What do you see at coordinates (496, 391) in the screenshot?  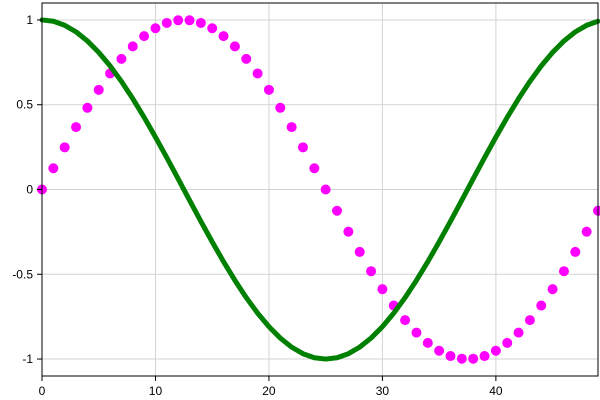 I see `x-tick-label: 40` at bounding box center [496, 391].